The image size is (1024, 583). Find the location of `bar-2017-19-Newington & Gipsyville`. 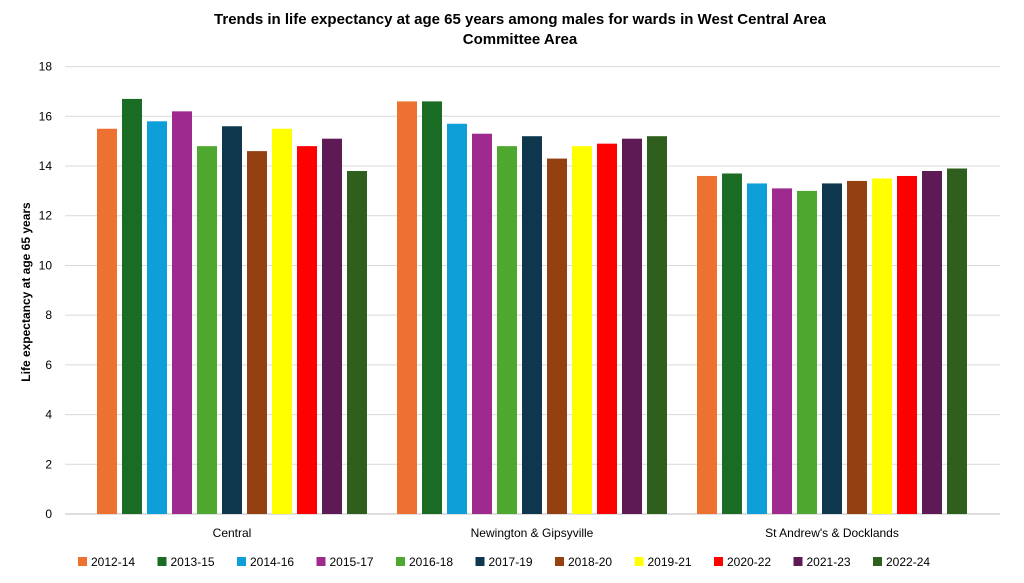

bar-2017-19-Newington & Gipsyville is located at coordinates (532, 325).